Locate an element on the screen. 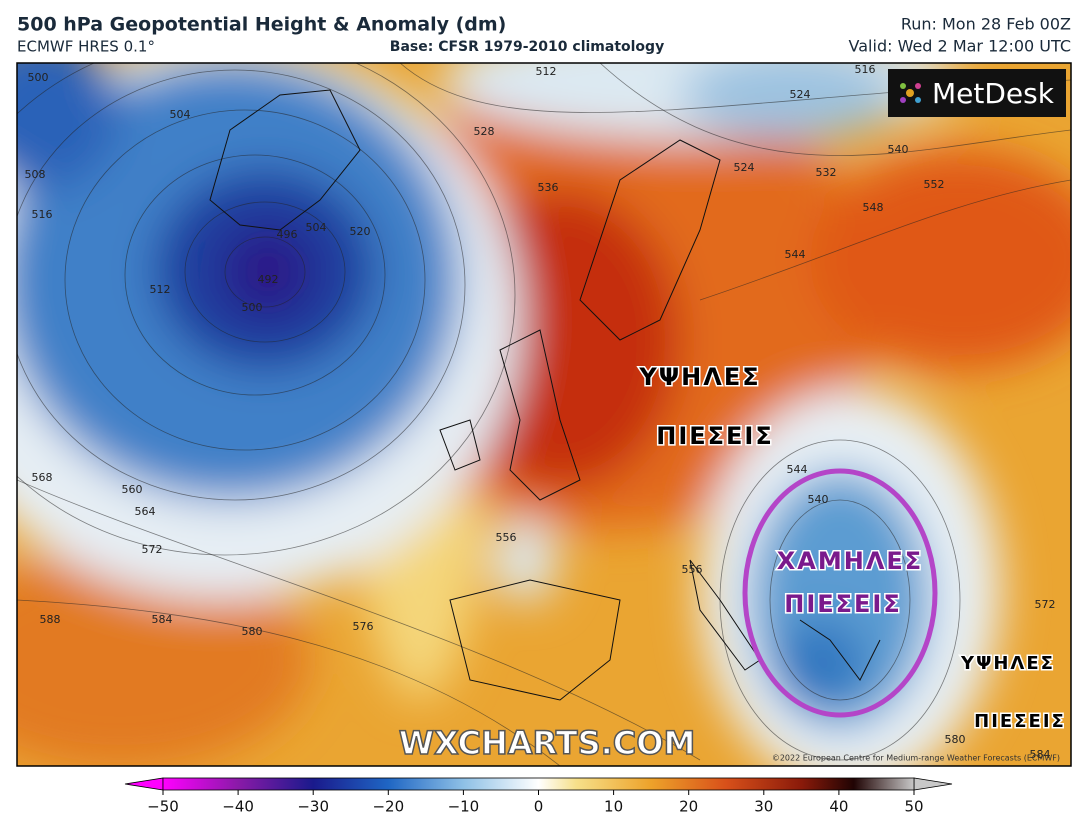 The width and height of the screenshot is (1088, 833). contour-label: 492 is located at coordinates (268, 279).